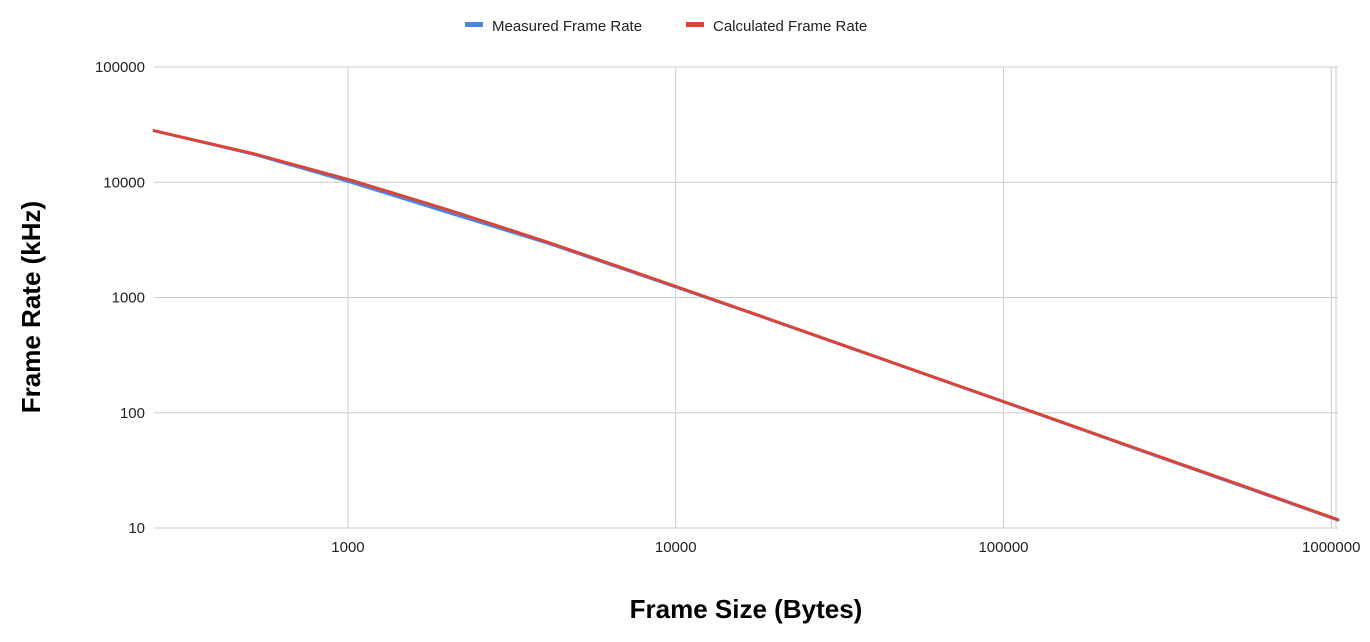 The width and height of the screenshot is (1370, 642). I want to click on y-axis-title: Frame Rate (kHz), so click(31, 307).